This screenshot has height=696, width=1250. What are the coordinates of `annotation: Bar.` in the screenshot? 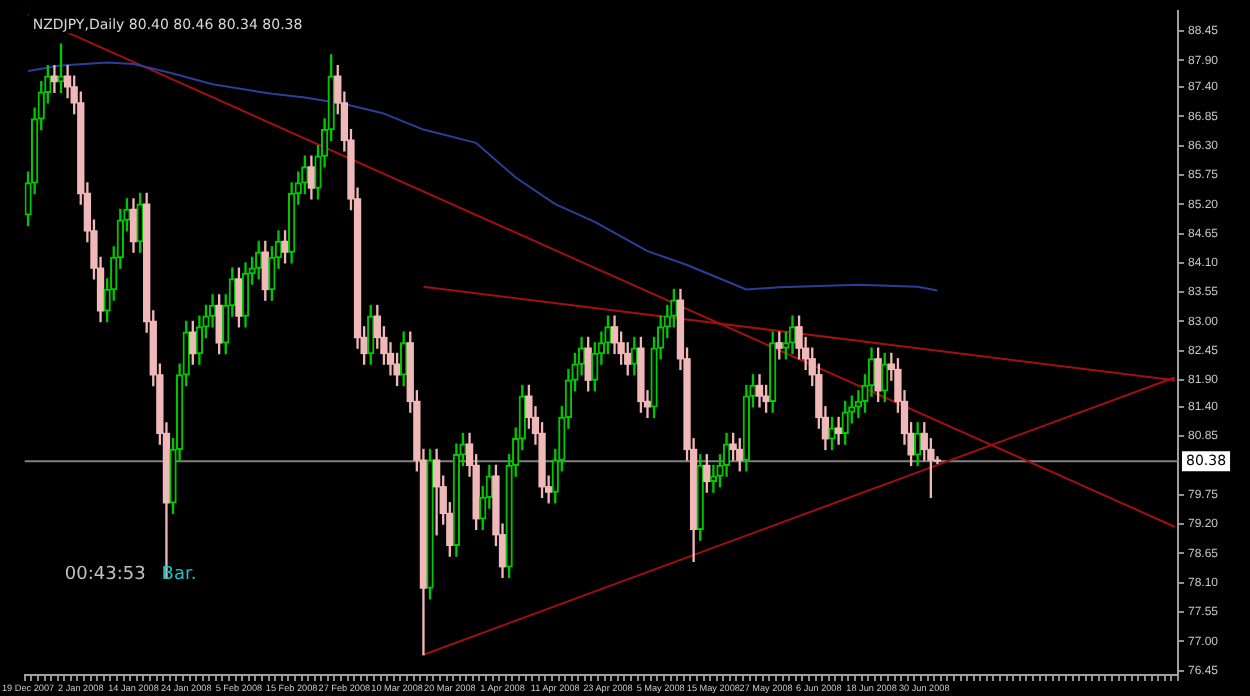 It's located at (179, 574).